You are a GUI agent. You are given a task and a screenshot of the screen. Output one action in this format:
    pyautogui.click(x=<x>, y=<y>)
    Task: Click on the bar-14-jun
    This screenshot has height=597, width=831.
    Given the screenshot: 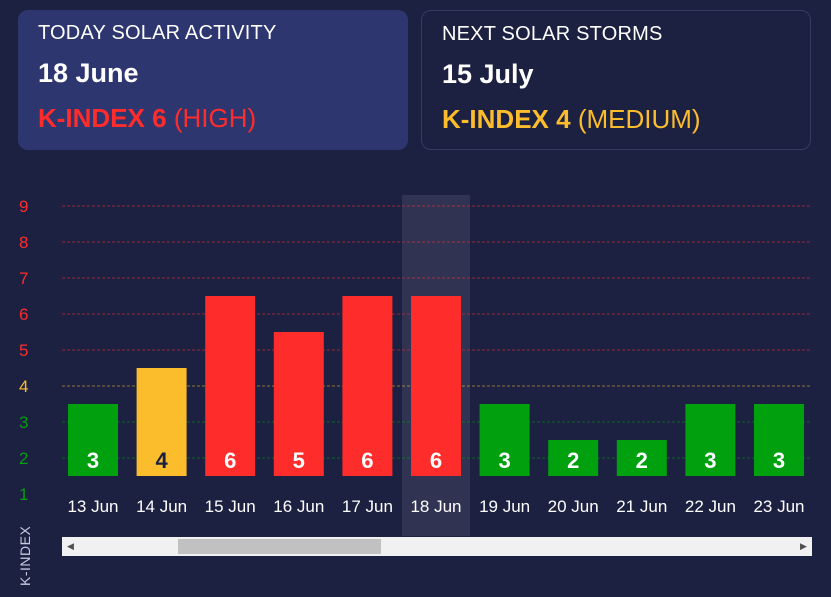 What is the action you would take?
    pyautogui.click(x=161, y=422)
    